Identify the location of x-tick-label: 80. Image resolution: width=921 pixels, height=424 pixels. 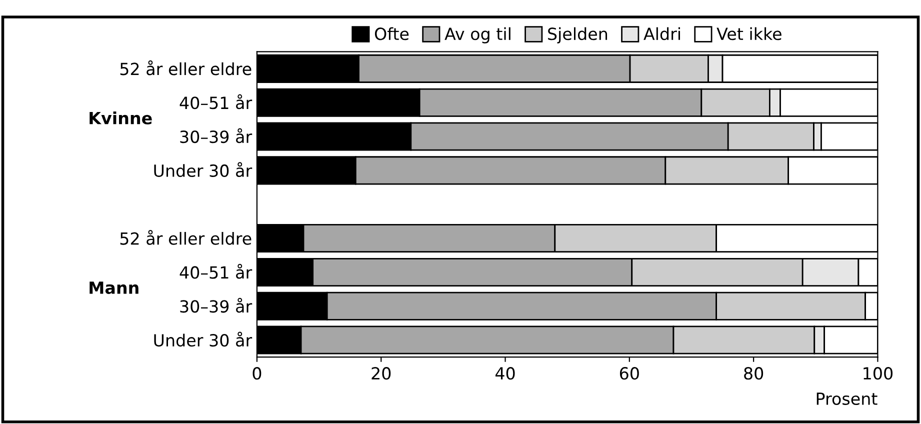
(754, 373).